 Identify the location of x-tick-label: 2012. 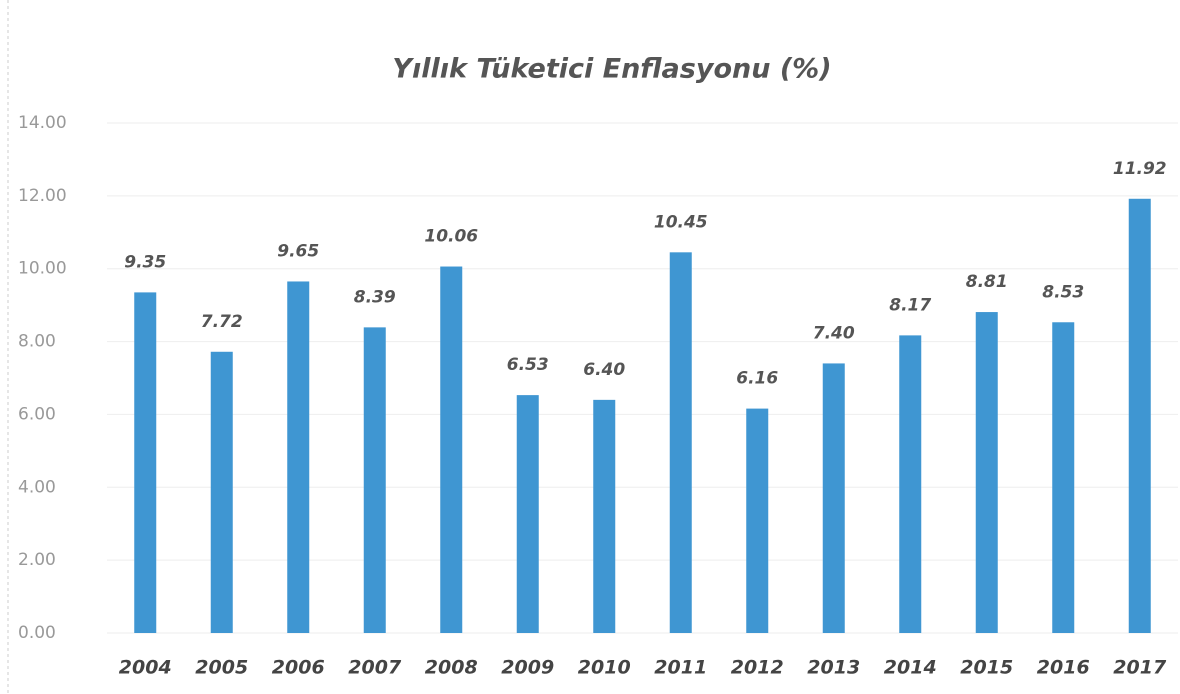
(757, 668).